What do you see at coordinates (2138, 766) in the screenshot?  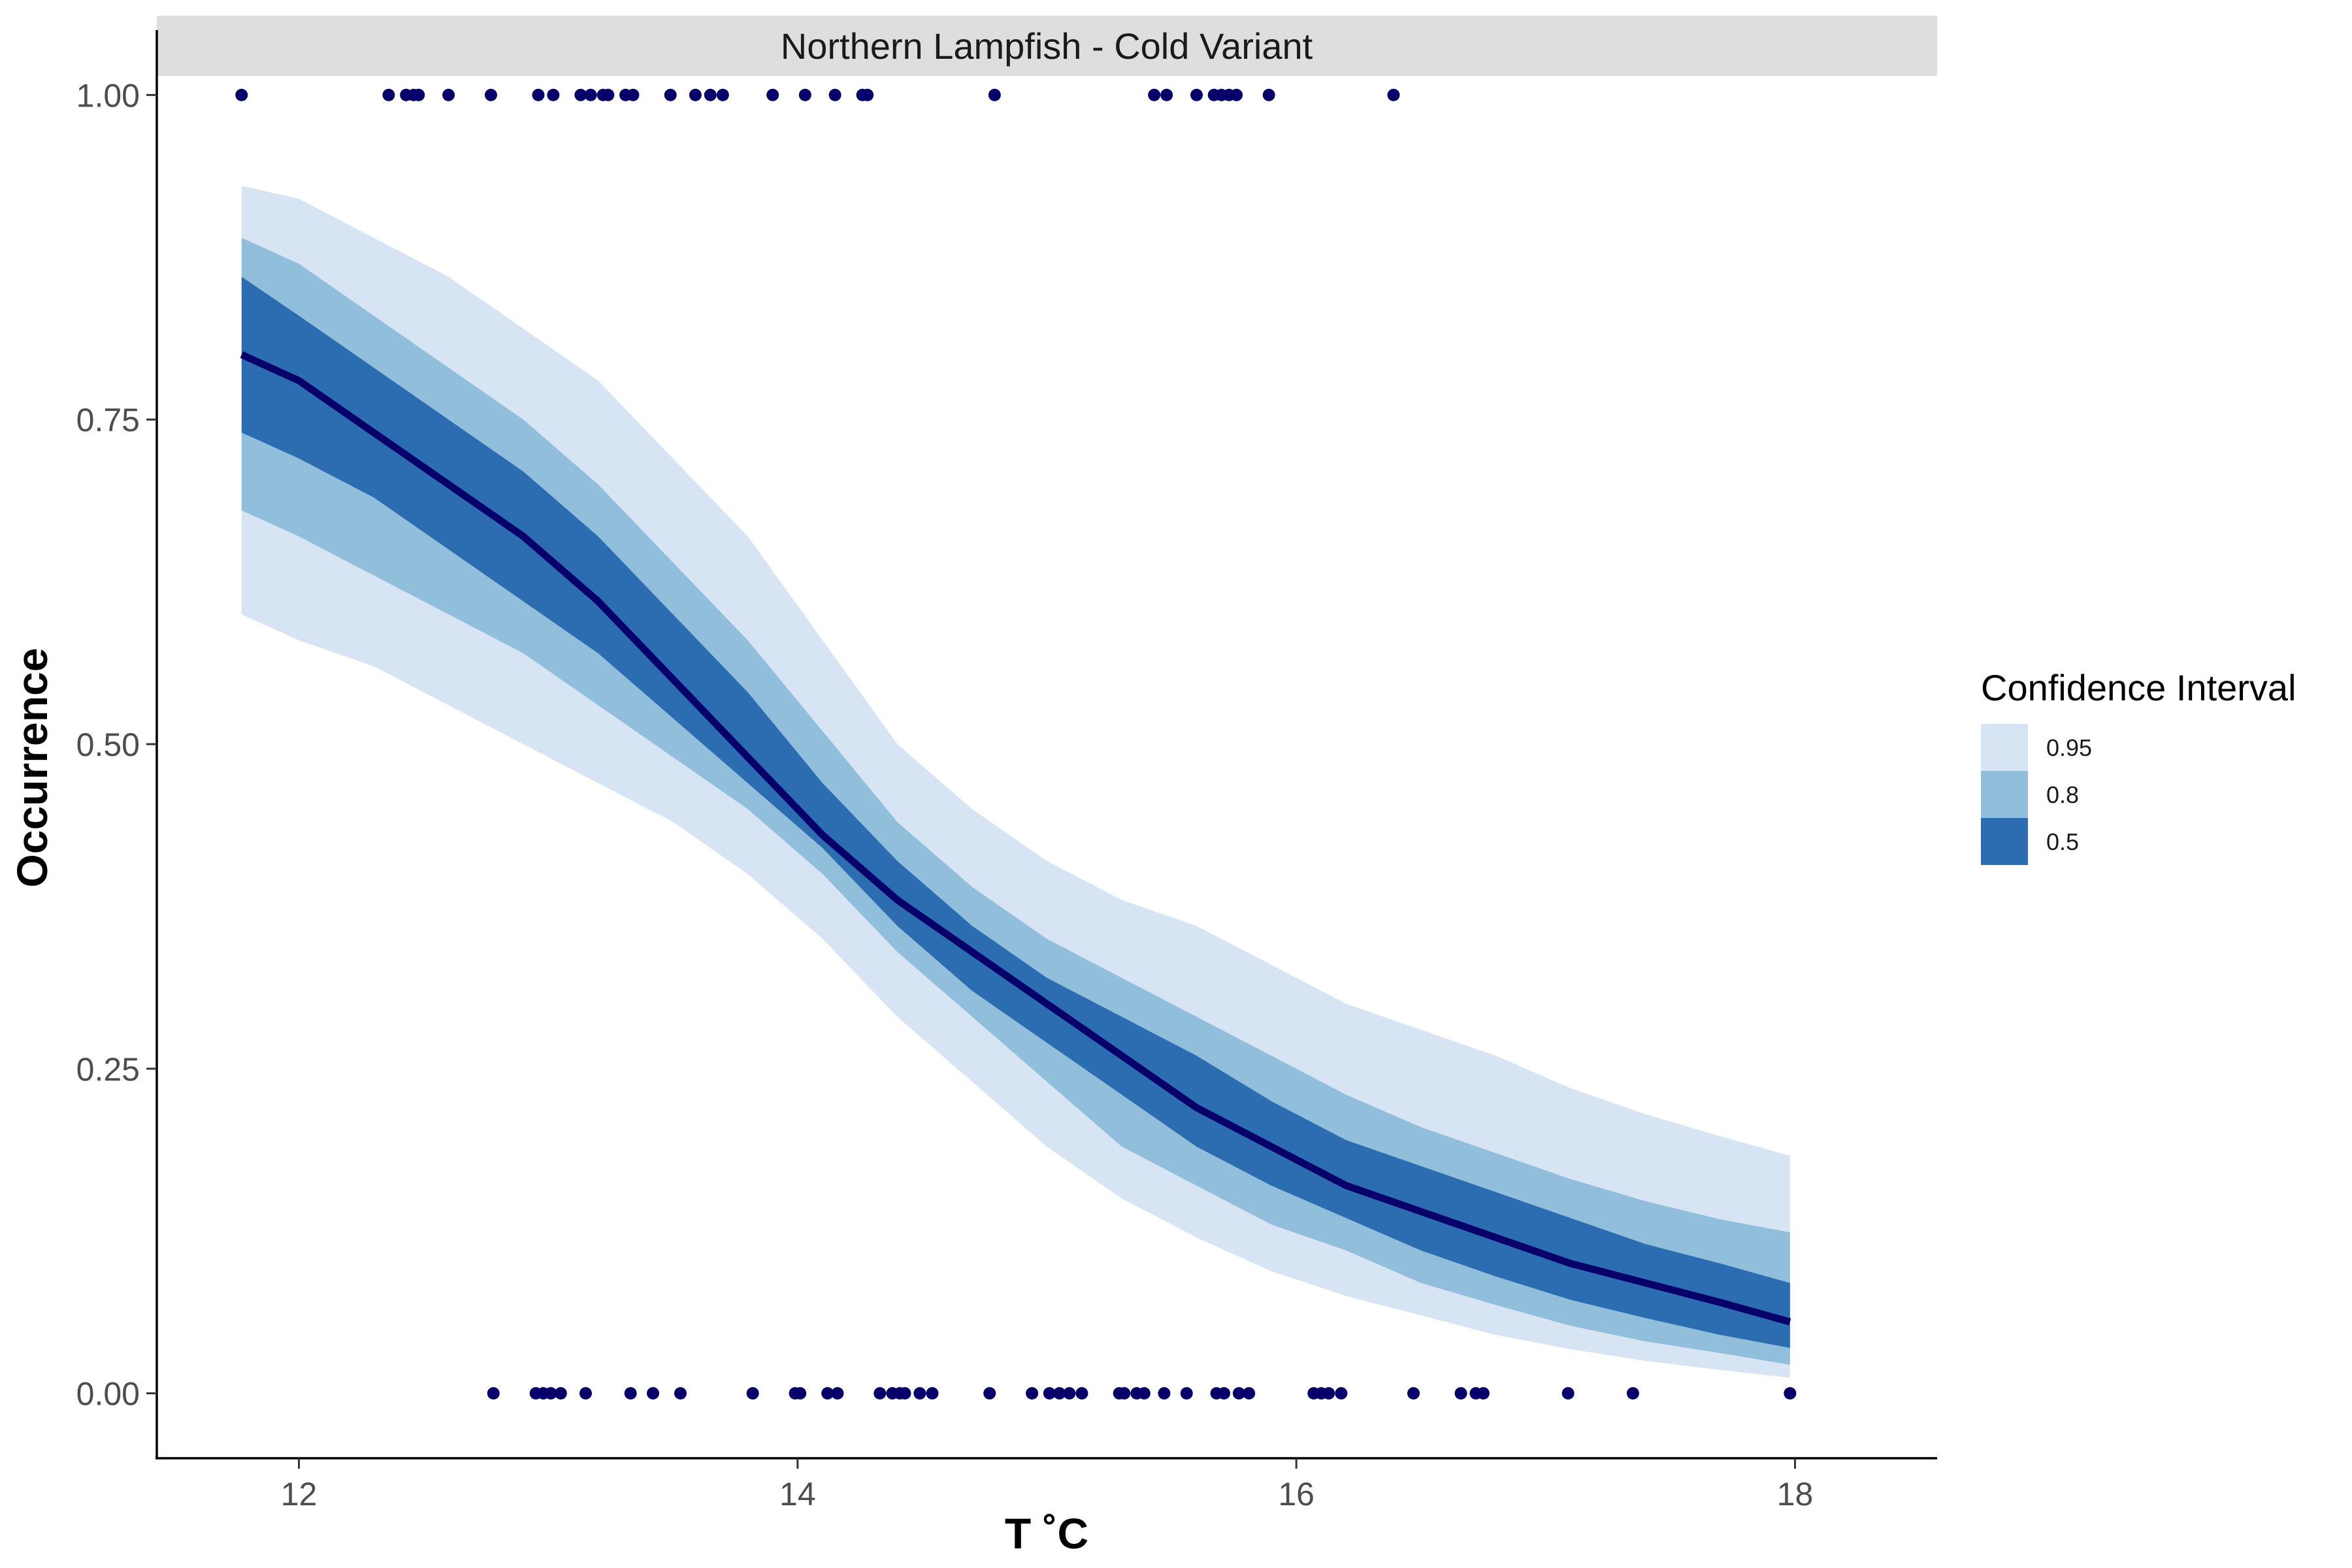 I see `legend: Confidence Interval 0.95 0.8 0.5` at bounding box center [2138, 766].